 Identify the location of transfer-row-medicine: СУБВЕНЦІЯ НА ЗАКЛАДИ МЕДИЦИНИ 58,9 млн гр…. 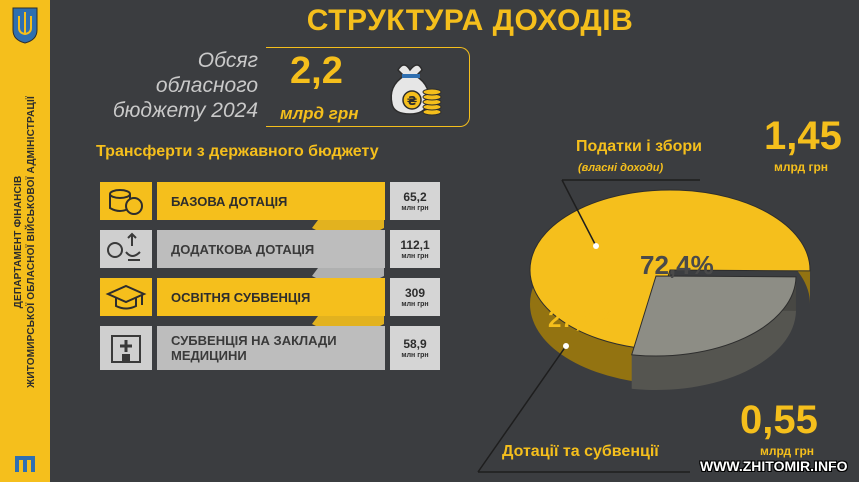
(270, 348).